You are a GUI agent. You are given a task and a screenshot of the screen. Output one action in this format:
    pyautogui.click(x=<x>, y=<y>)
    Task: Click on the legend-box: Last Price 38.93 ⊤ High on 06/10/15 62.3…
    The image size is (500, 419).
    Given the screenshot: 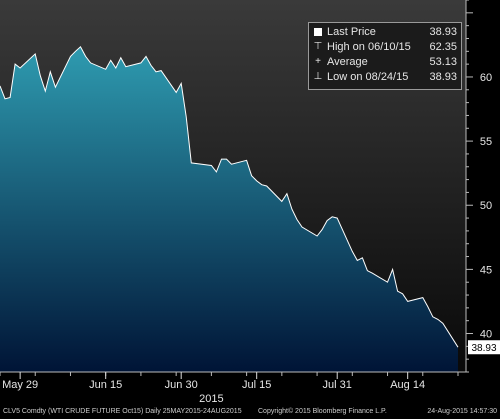 What is the action you would take?
    pyautogui.click(x=385, y=56)
    